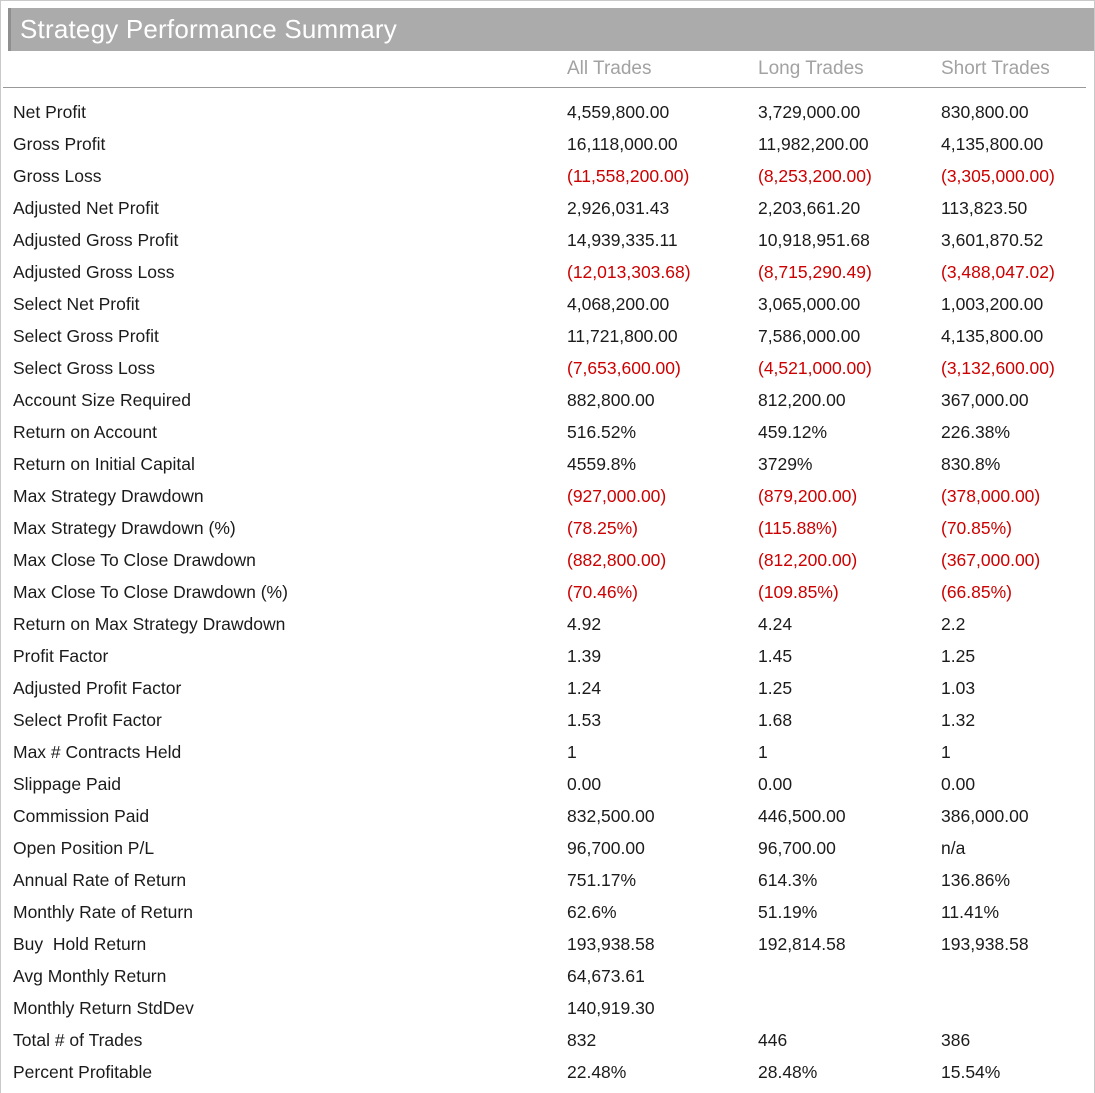  Describe the element at coordinates (103, 1007) in the screenshot. I see `metric-label: Monthly Return StdDev` at that location.